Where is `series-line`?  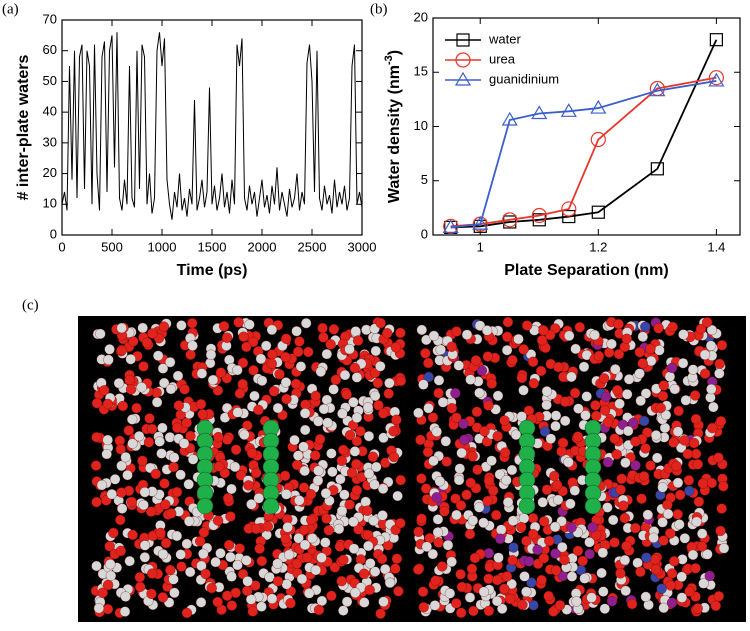
series-line is located at coordinates (212, 126).